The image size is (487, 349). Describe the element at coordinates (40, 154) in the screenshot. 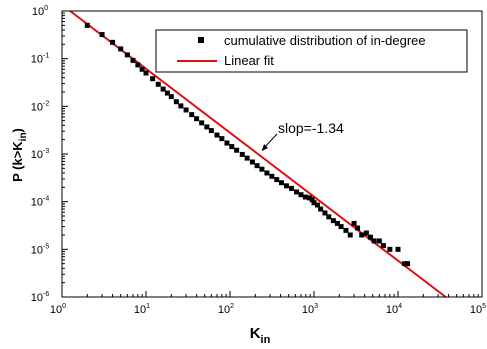

I see `y-tick-label: 10⁻³` at that location.